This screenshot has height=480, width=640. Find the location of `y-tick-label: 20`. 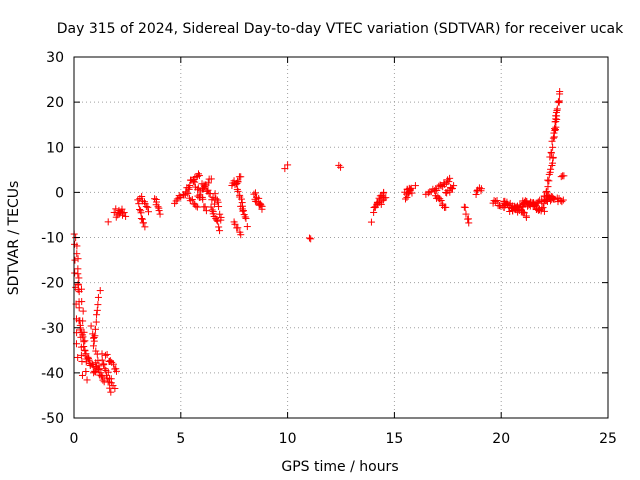

y-tick-label: 20 is located at coordinates (55, 103).